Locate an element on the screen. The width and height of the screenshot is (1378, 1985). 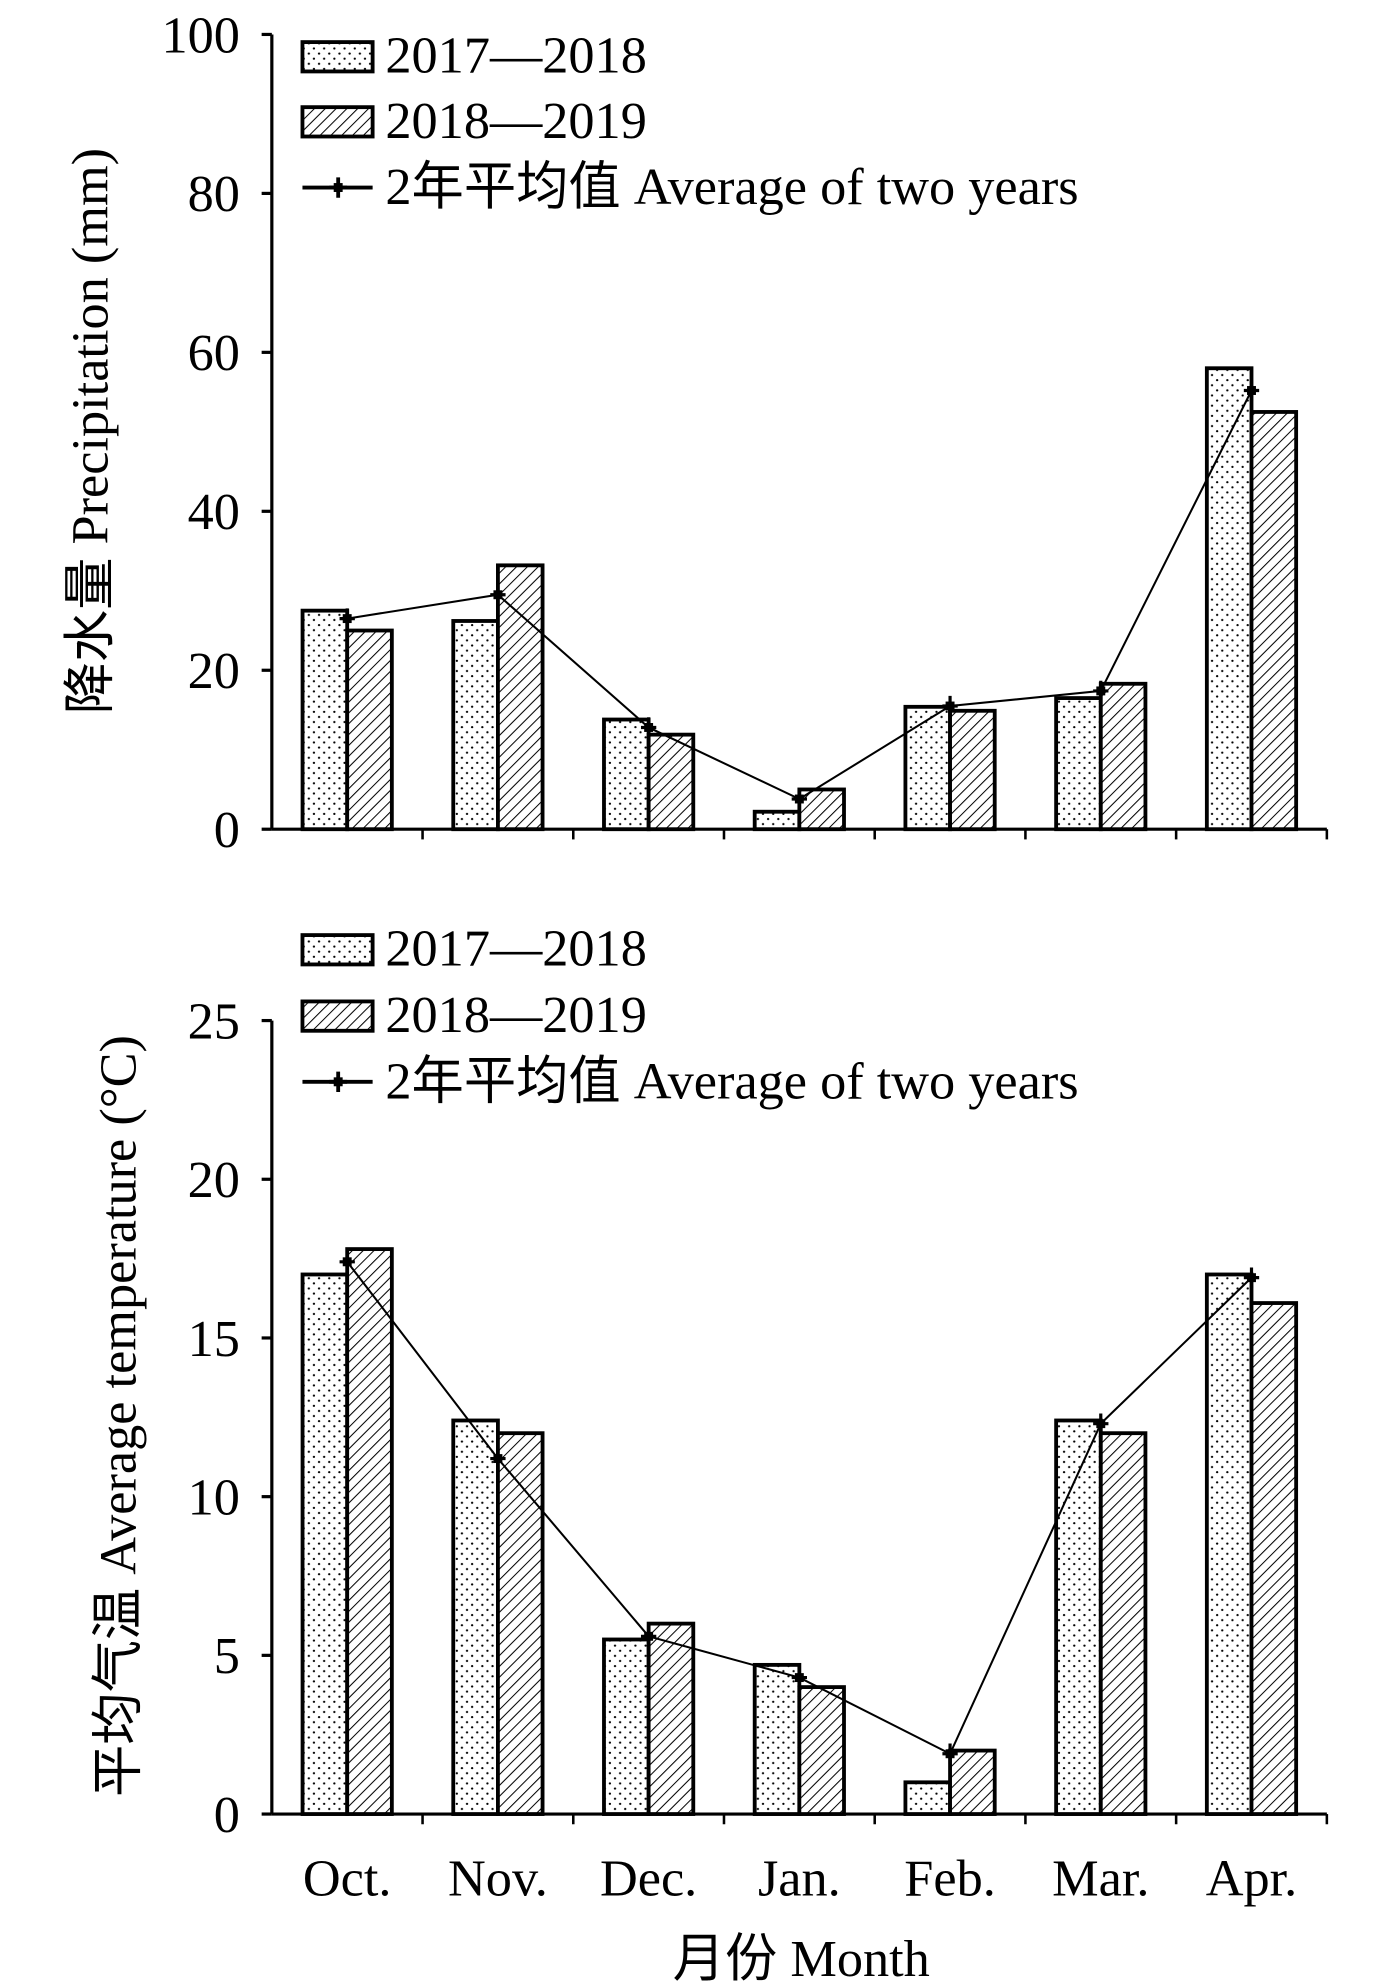
x-tick-label: Nov. is located at coordinates (498, 1879).